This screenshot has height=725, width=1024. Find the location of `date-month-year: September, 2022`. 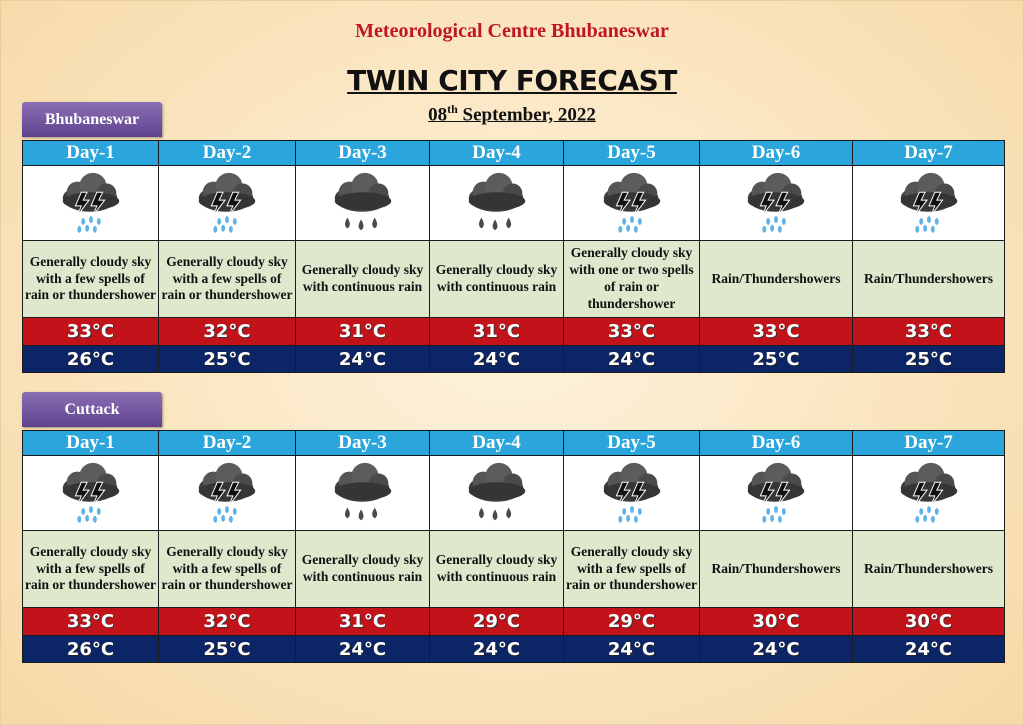

date-month-year: September, 2022 is located at coordinates (526, 115).